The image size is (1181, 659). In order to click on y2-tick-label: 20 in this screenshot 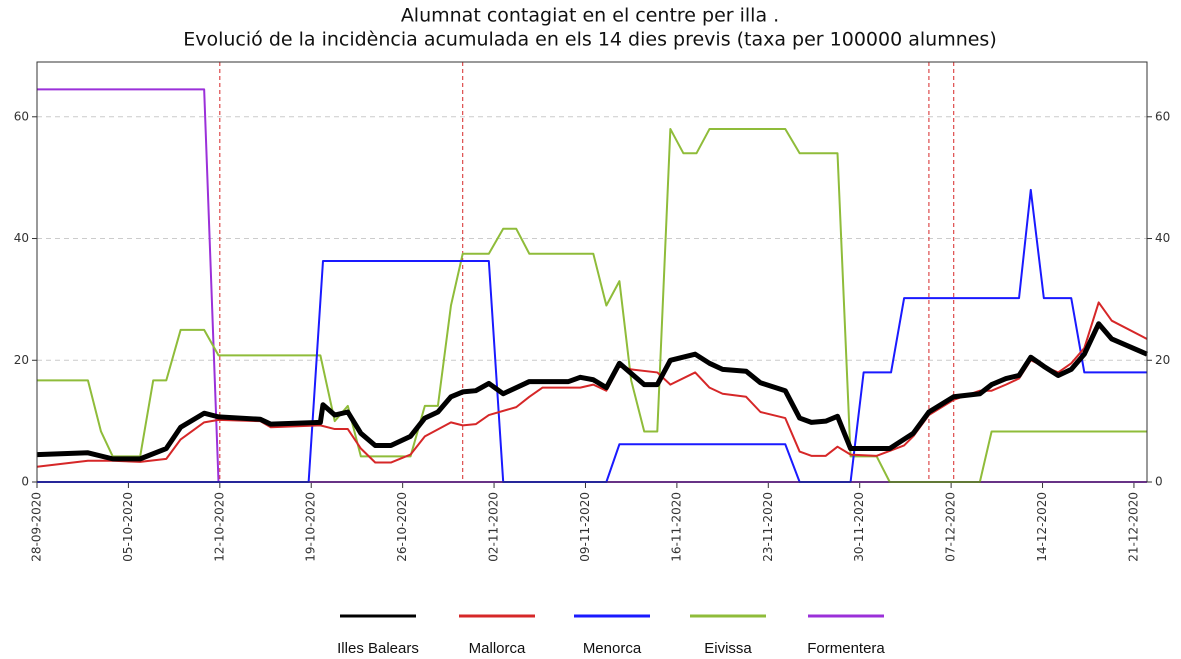, I will do `click(1162, 360)`.